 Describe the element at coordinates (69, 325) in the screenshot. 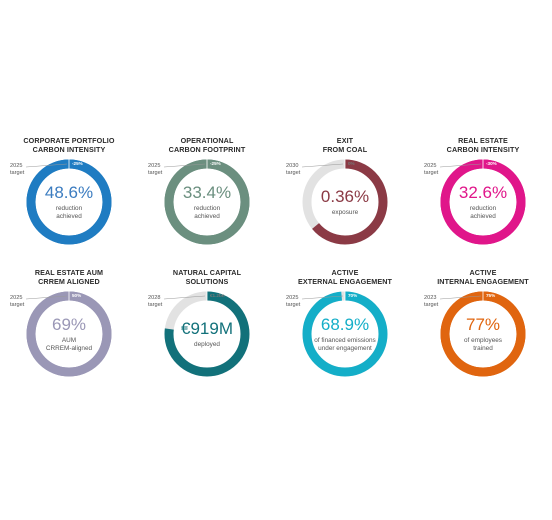

I see `kpi-value: 69%` at that location.